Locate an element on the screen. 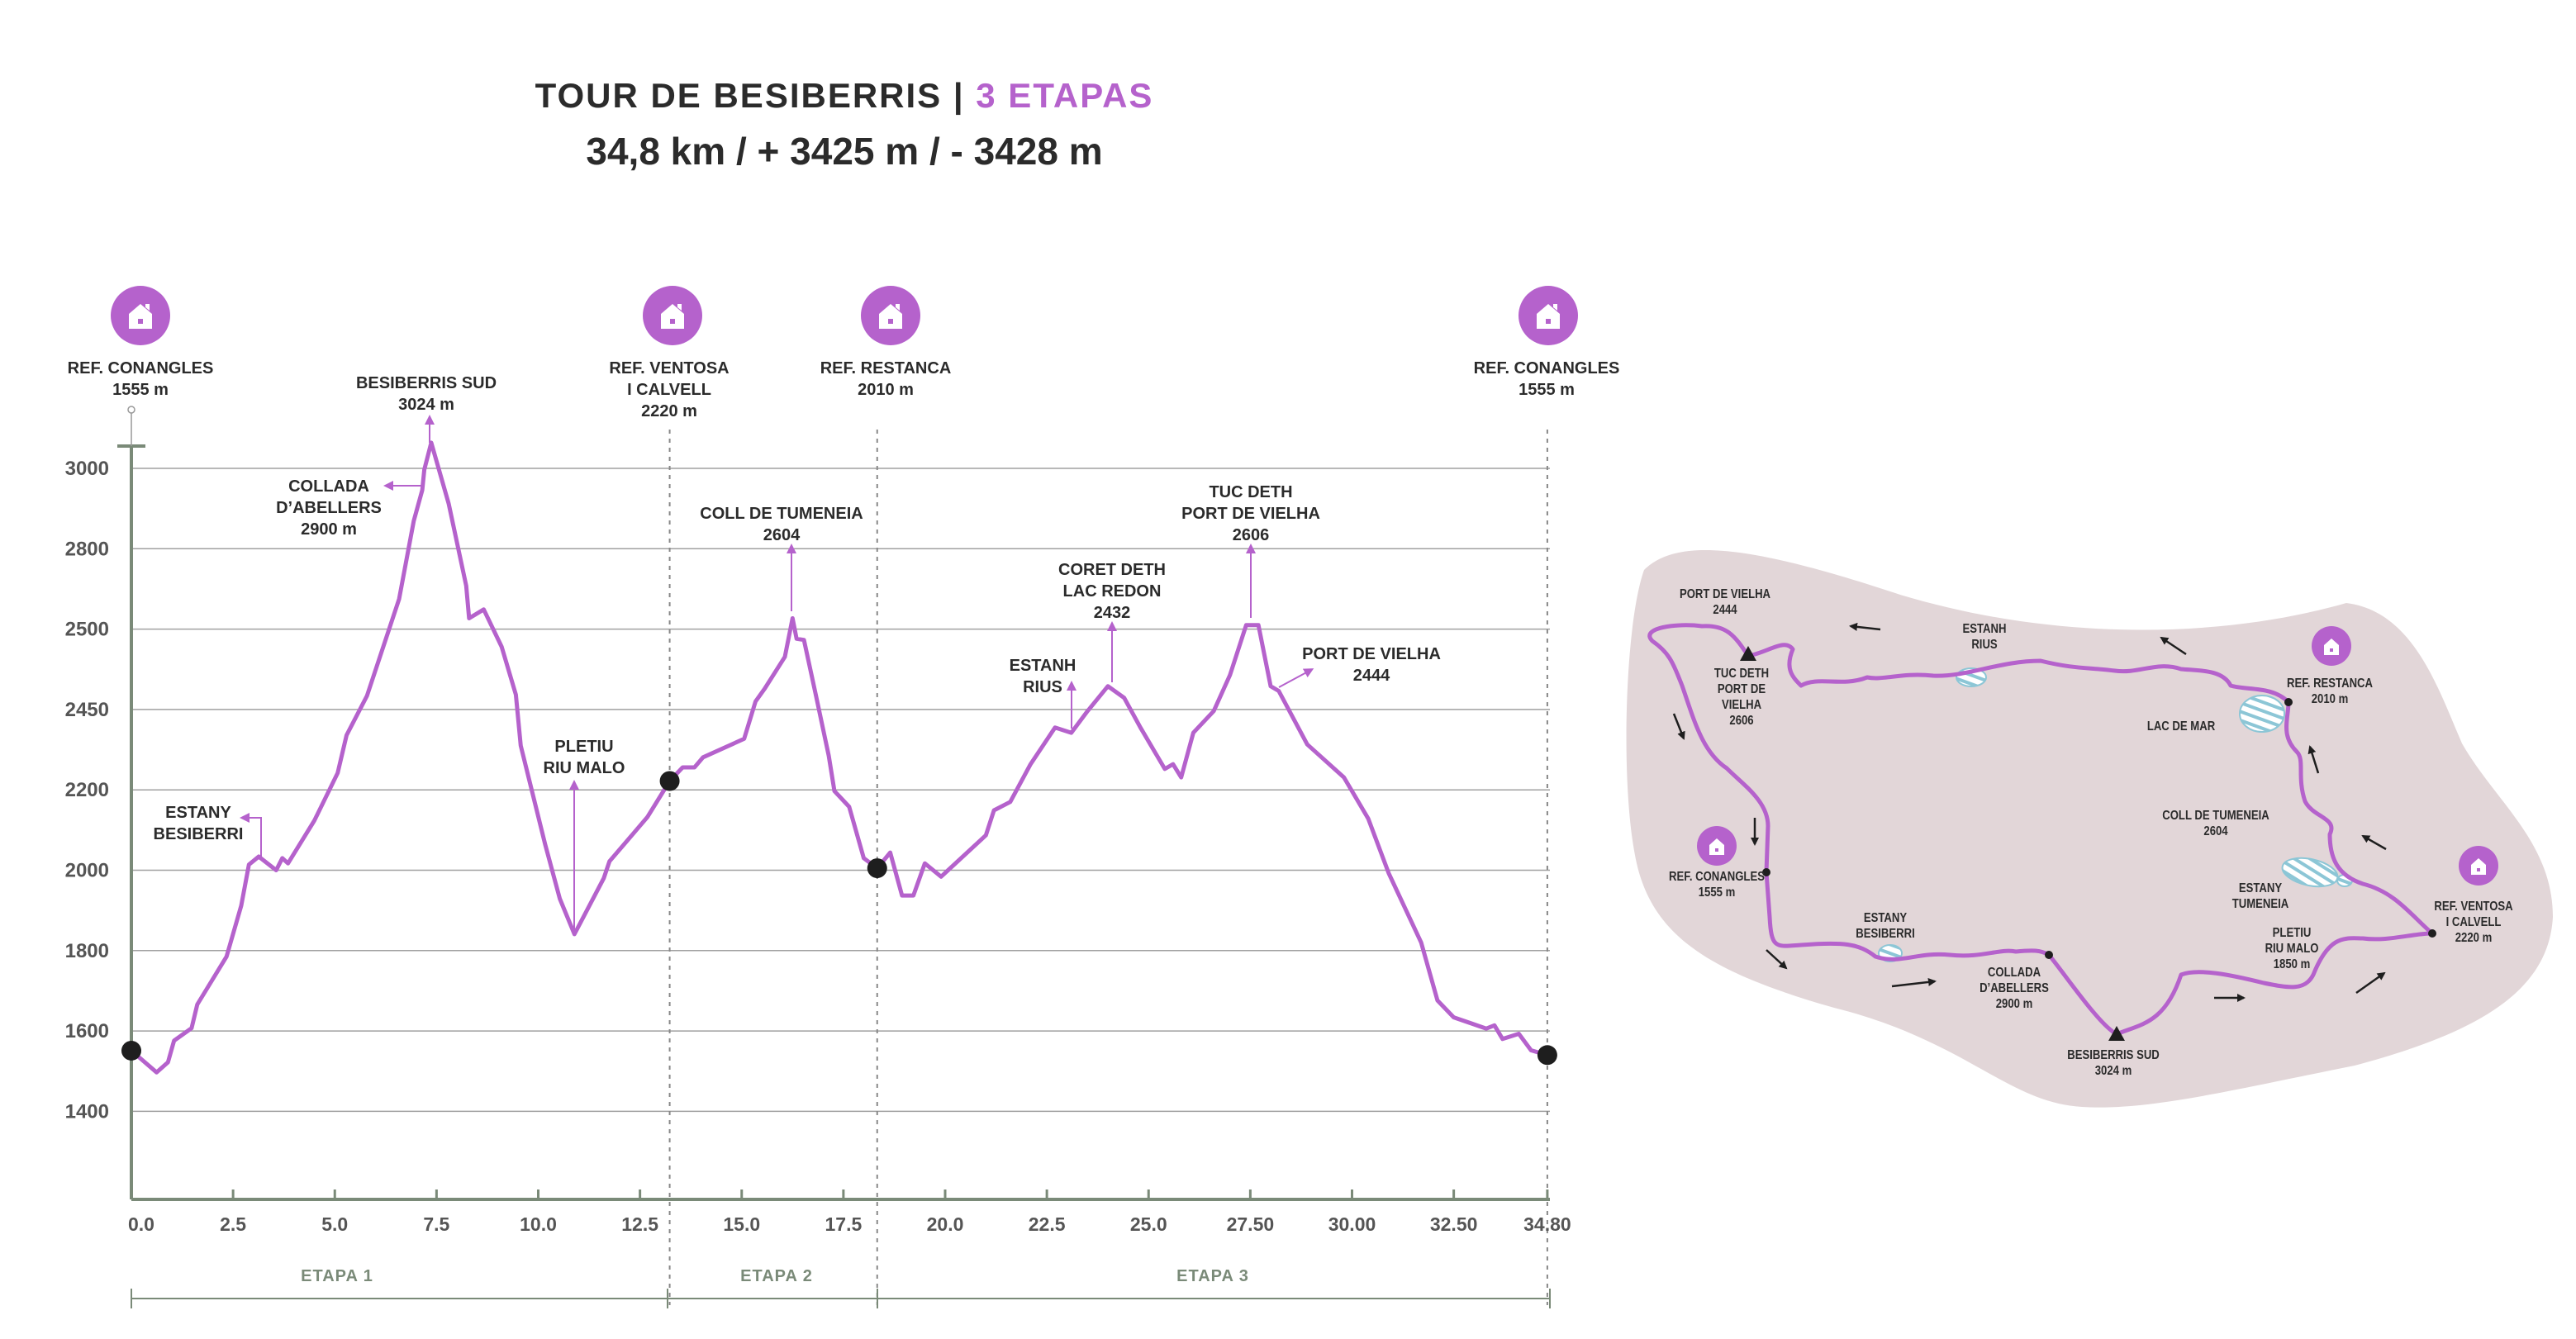 The width and height of the screenshot is (2576, 1339). x-tick-label: 2.5 is located at coordinates (233, 1224).